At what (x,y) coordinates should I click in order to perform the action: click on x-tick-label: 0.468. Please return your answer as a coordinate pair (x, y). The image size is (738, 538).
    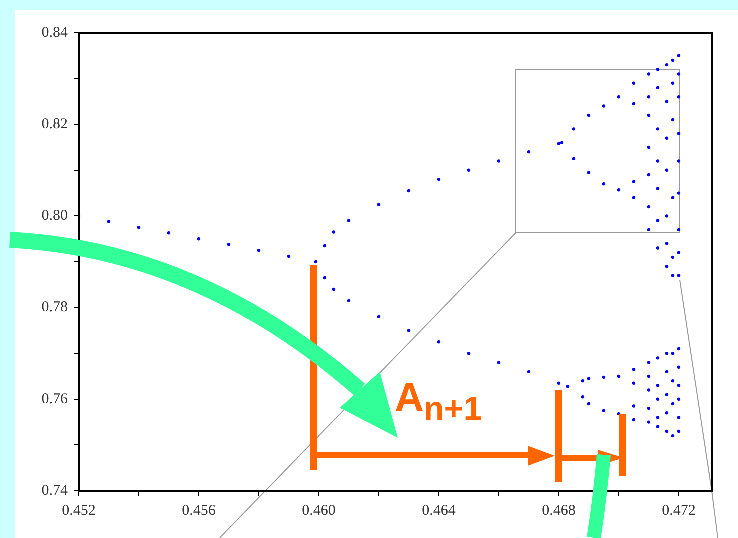
    Looking at the image, I should click on (559, 510).